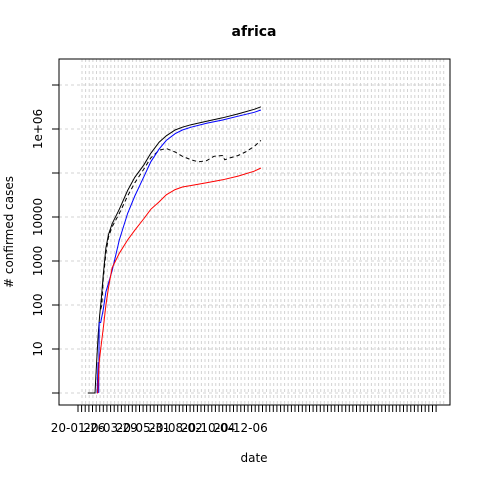 This screenshot has width=480, height=480. Describe the element at coordinates (38, 348) in the screenshot. I see `y-tick-label: 10` at that location.